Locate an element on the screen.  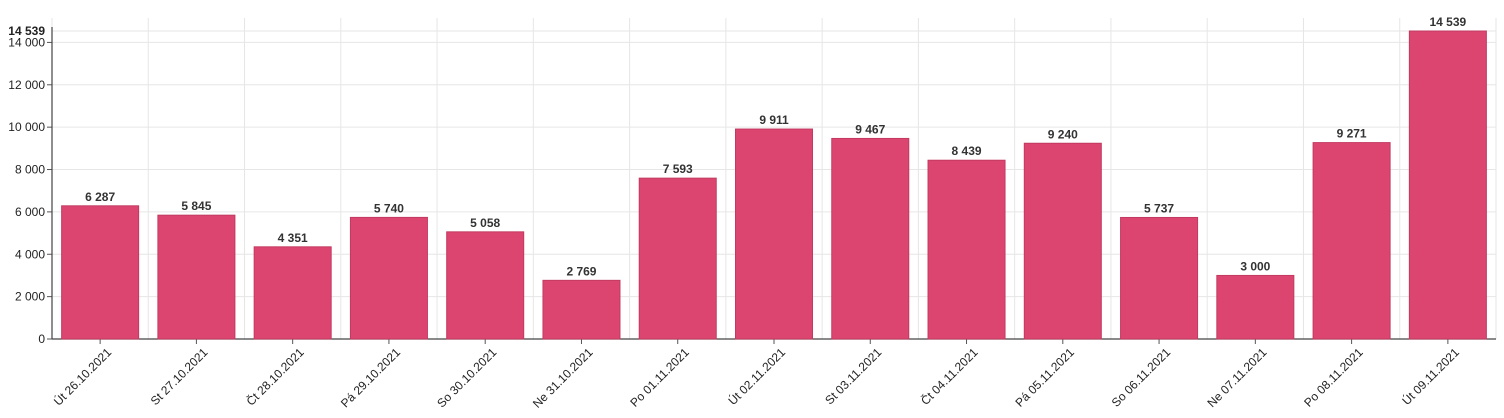
y-tick-label: 0 is located at coordinates (41, 339).